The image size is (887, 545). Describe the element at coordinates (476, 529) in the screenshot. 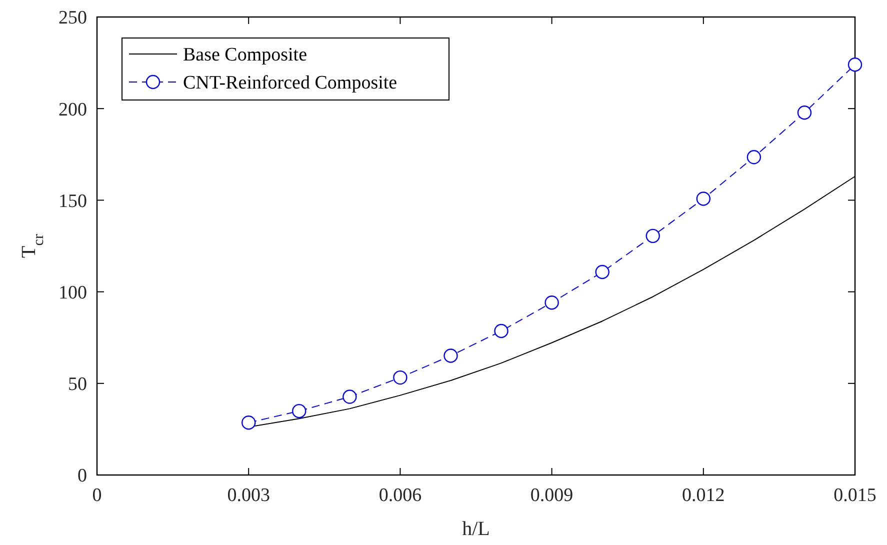

I see `x-axis-title: h/L` at that location.